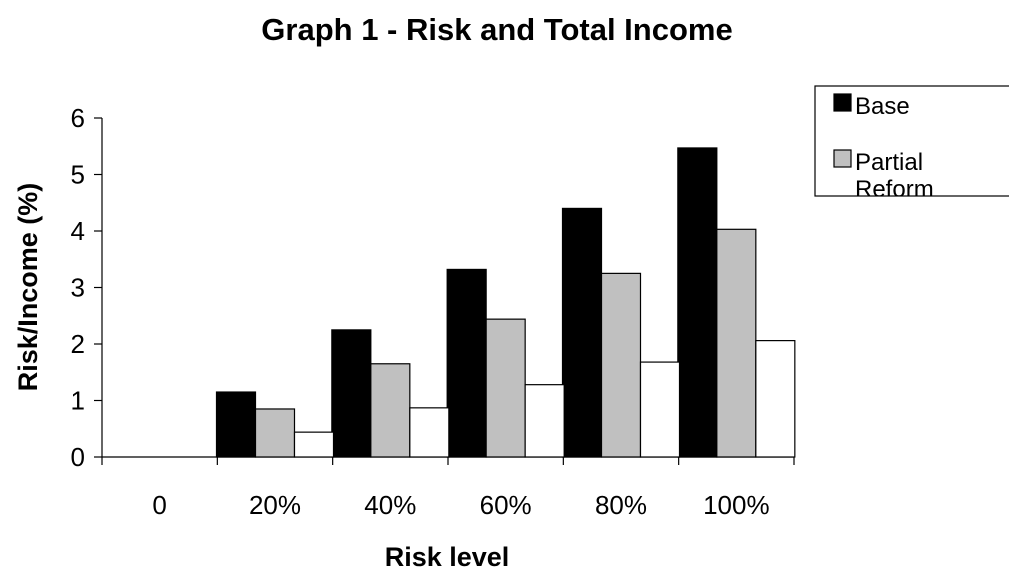 Image resolution: width=1009 pixels, height=577 pixels. Describe the element at coordinates (621, 505) in the screenshot. I see `x-tick-label: 80%` at that location.